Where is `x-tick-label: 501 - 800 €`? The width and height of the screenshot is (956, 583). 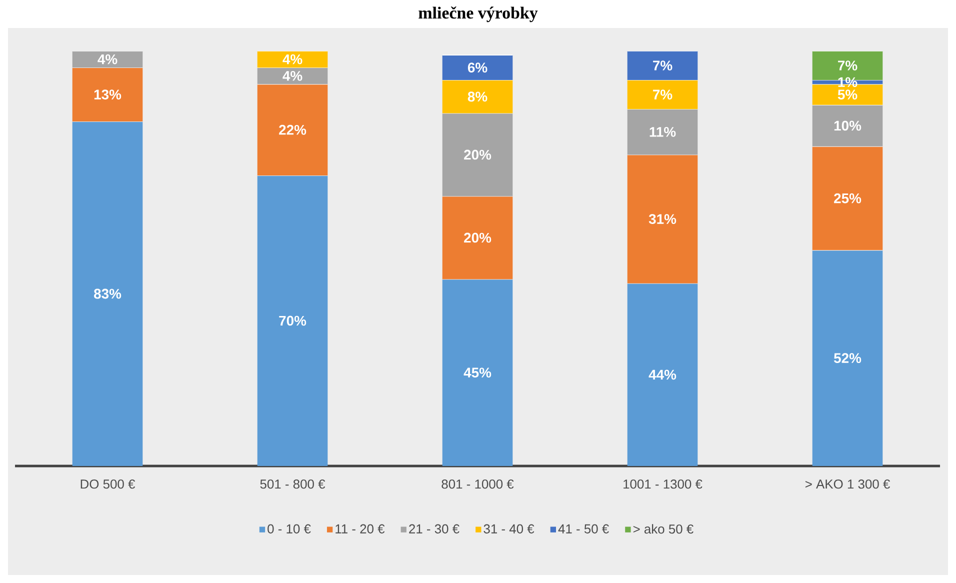
x-tick-label: 501 - 800 € is located at coordinates (293, 484).